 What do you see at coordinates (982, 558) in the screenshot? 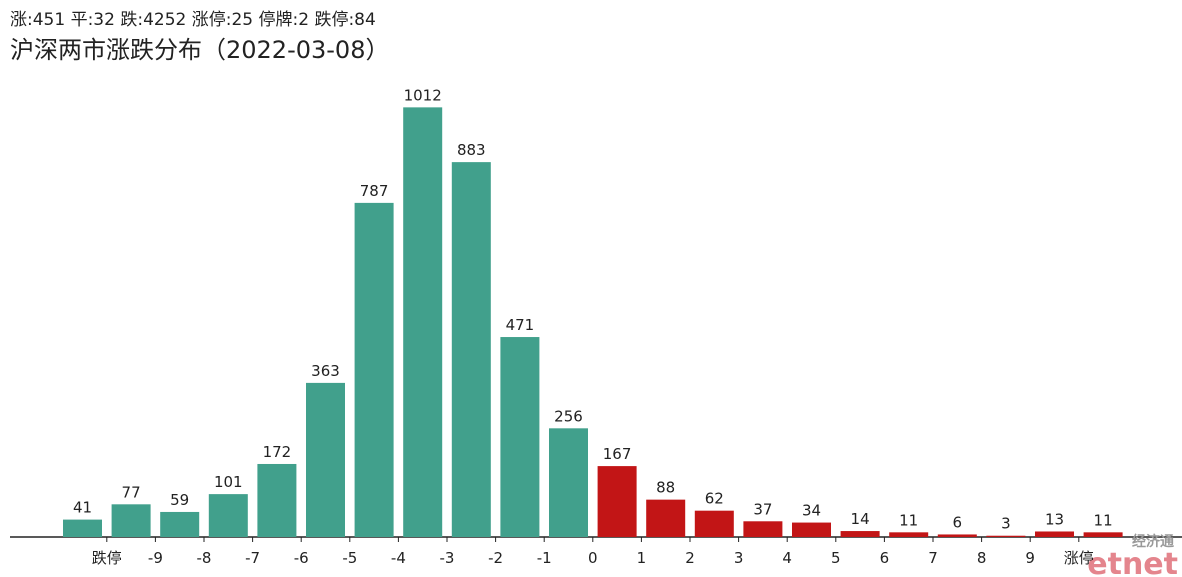
I see `x-tick-label: 8` at bounding box center [982, 558].